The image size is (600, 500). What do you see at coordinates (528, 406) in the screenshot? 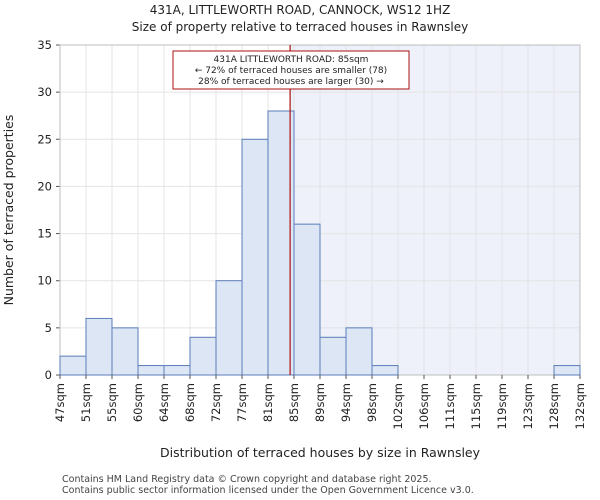
I see `x-tick-label: 123sqm` at bounding box center [528, 406].